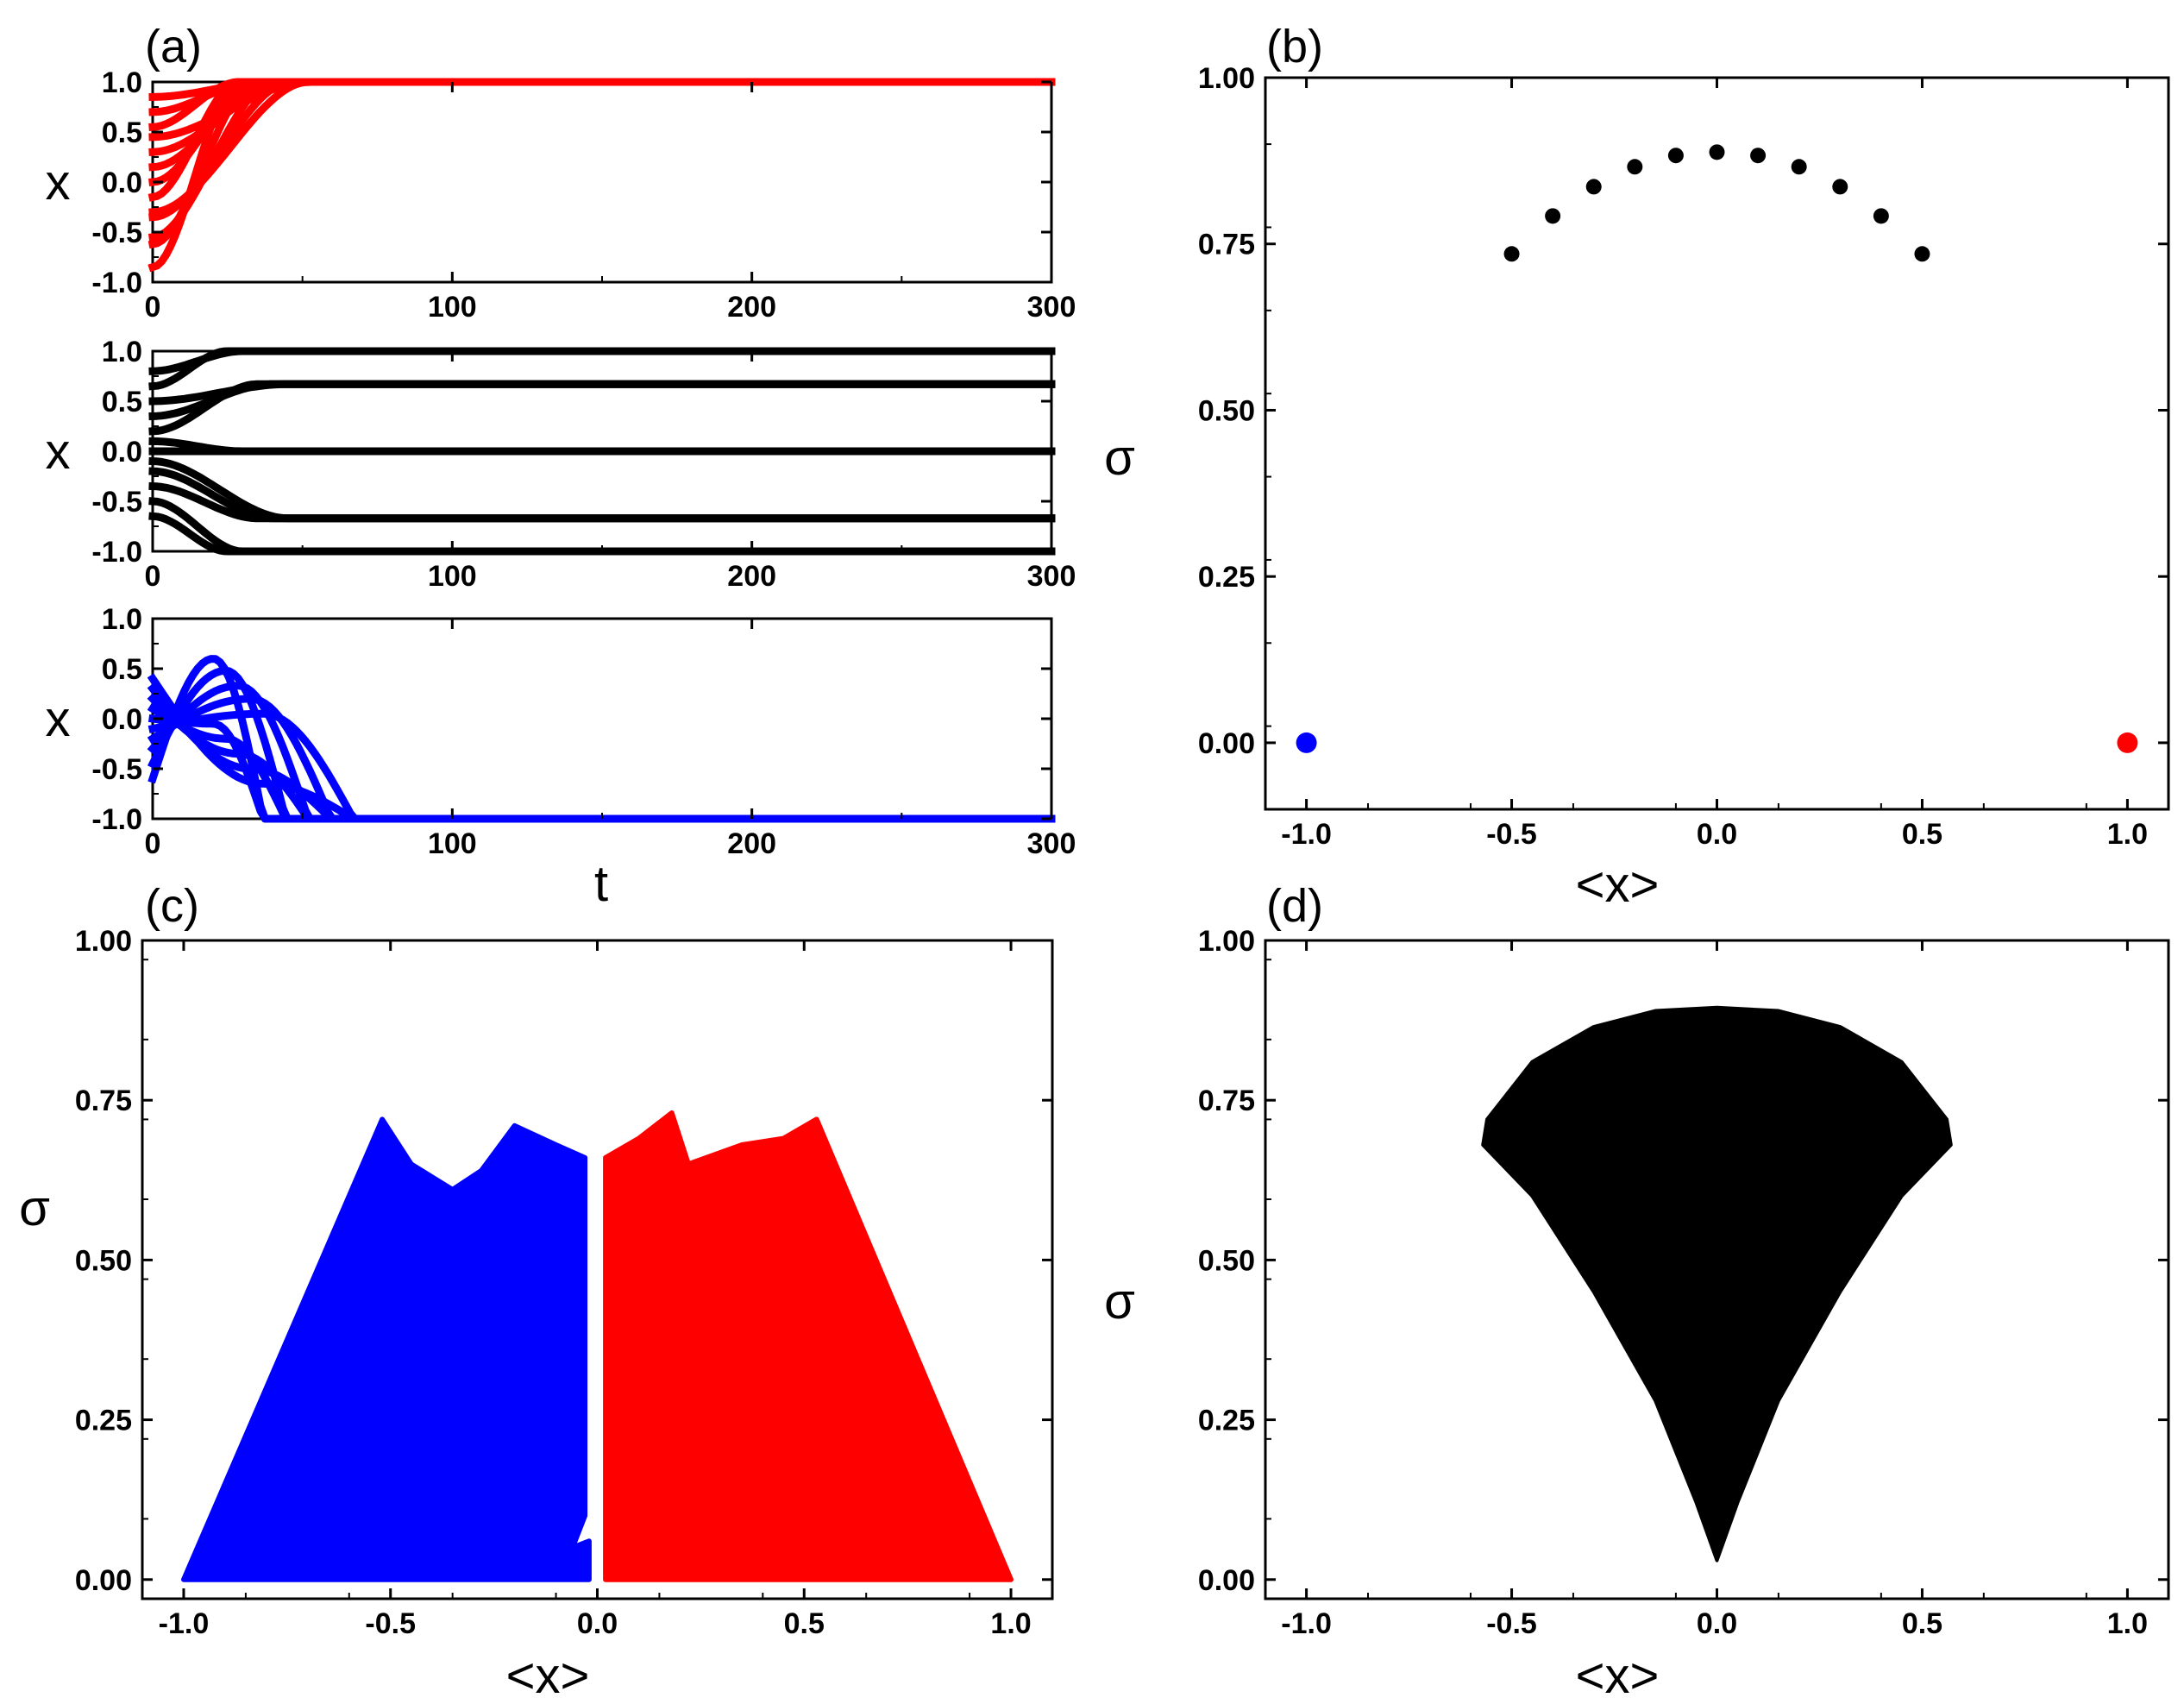 This screenshot has height=1704, width=2184. What do you see at coordinates (809, 1346) in the screenshot?
I see `scatter-region-red` at bounding box center [809, 1346].